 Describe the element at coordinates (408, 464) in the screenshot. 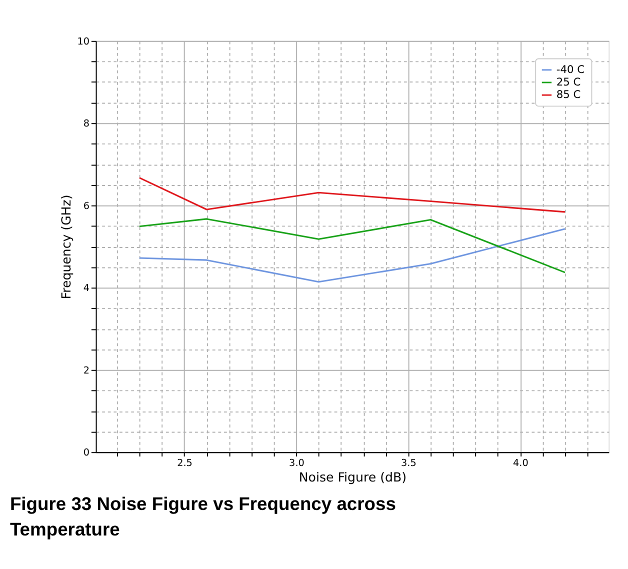

I see `x-tick-label: 3.5` at that location.